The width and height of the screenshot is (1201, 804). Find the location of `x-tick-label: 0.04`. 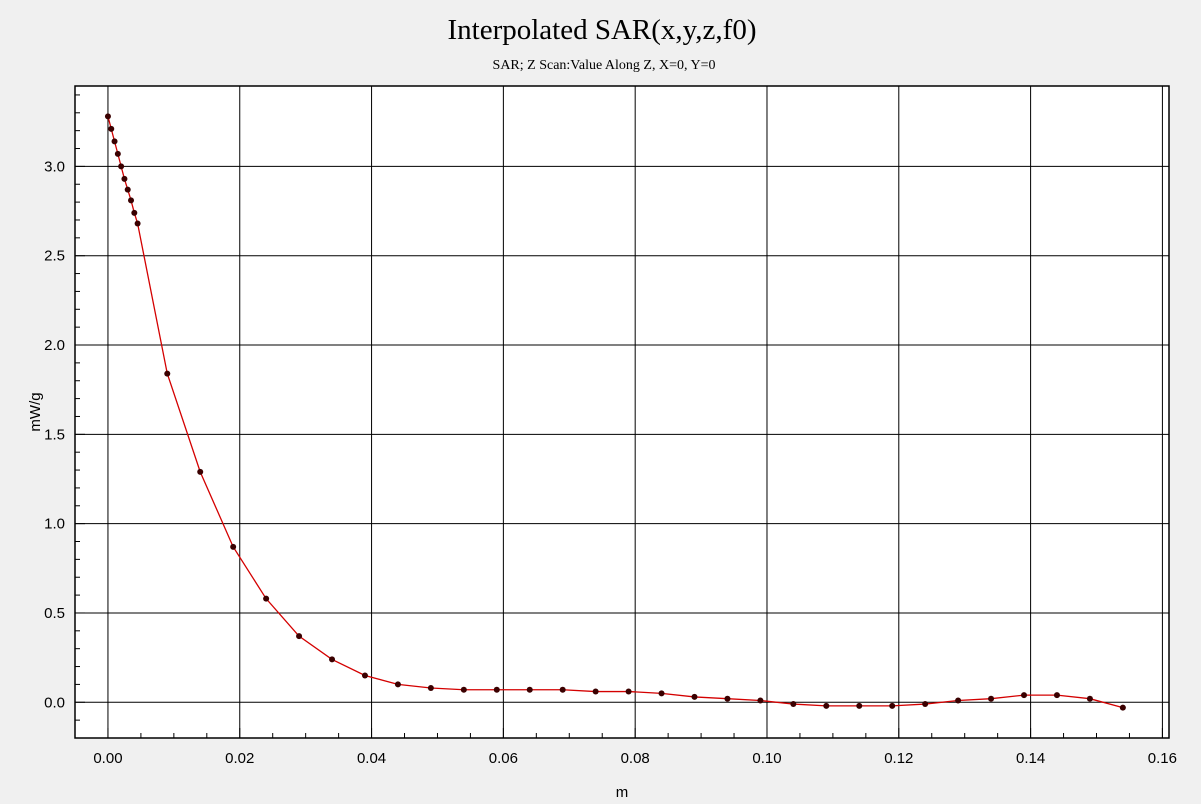

x-tick-label: 0.04 is located at coordinates (371, 758).